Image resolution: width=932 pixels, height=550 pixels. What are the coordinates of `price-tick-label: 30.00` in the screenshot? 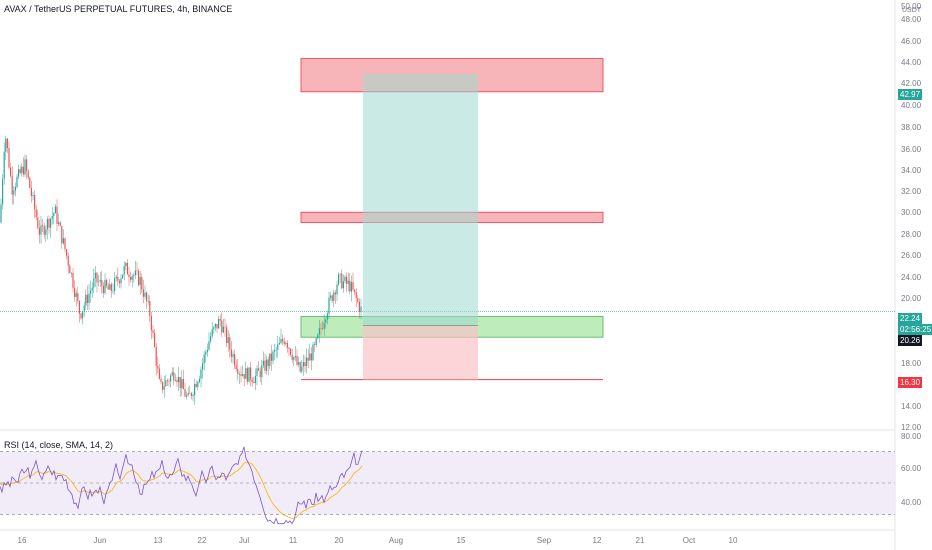 It's located at (911, 212).